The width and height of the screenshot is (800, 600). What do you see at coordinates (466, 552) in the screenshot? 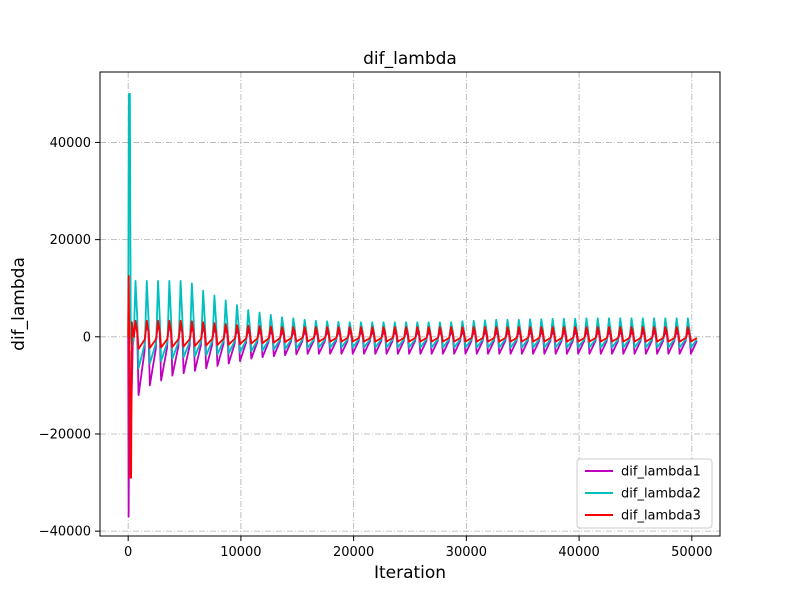
I see `x-tick-label: 30000` at bounding box center [466, 552].